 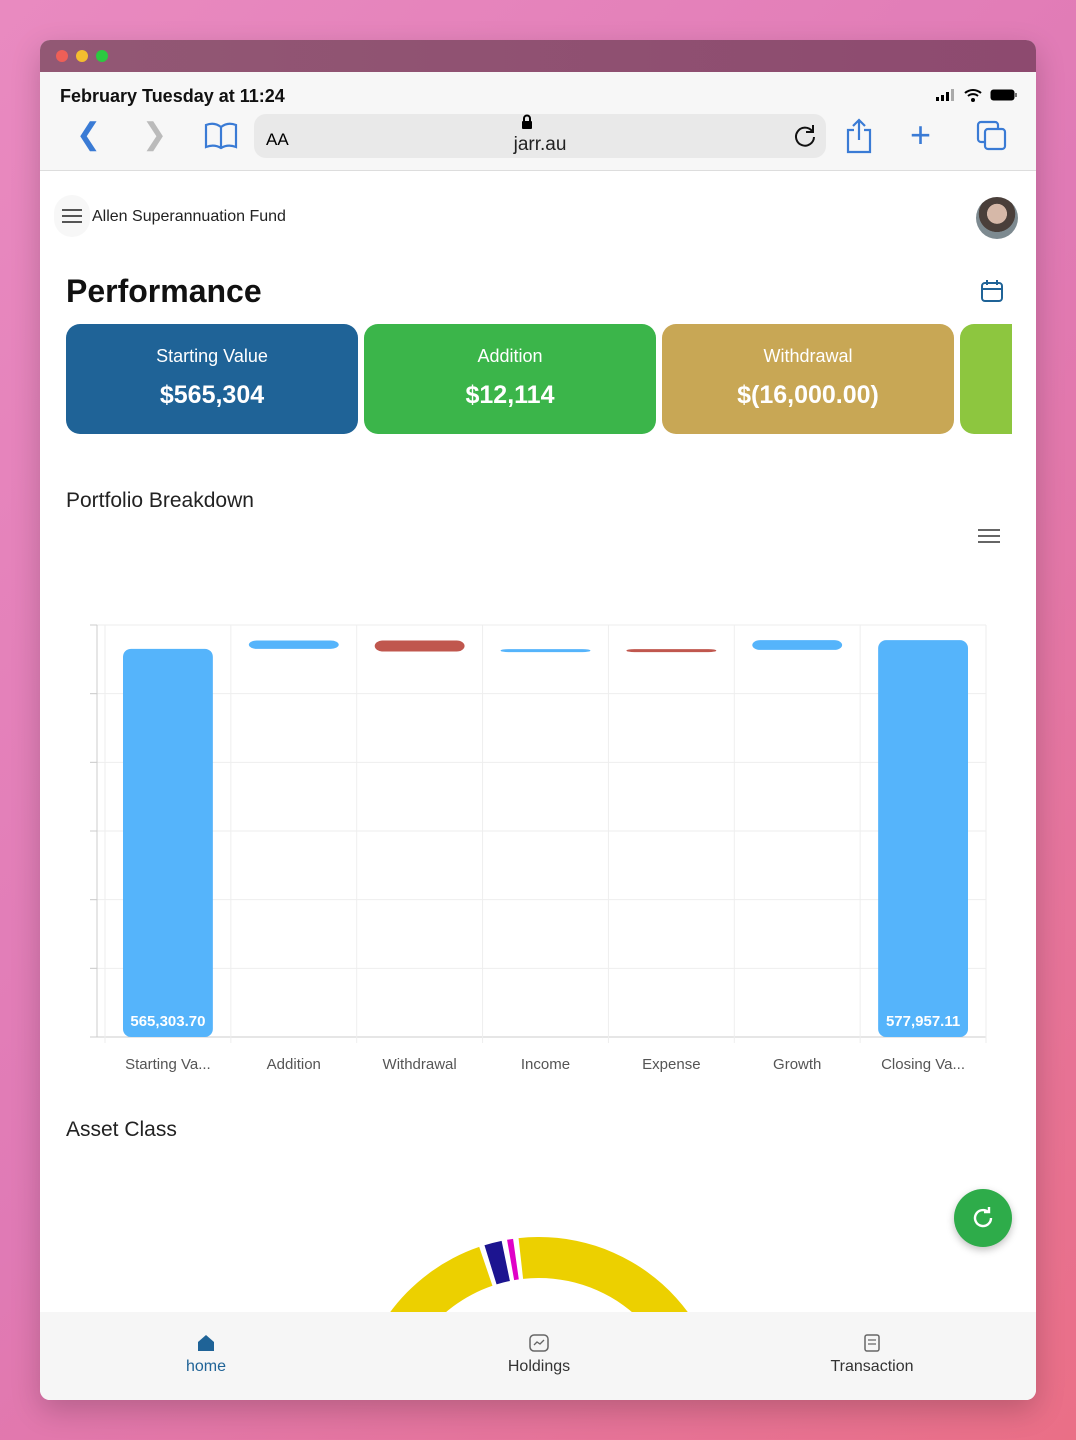 I want to click on lock-icon, so click(x=527, y=121).